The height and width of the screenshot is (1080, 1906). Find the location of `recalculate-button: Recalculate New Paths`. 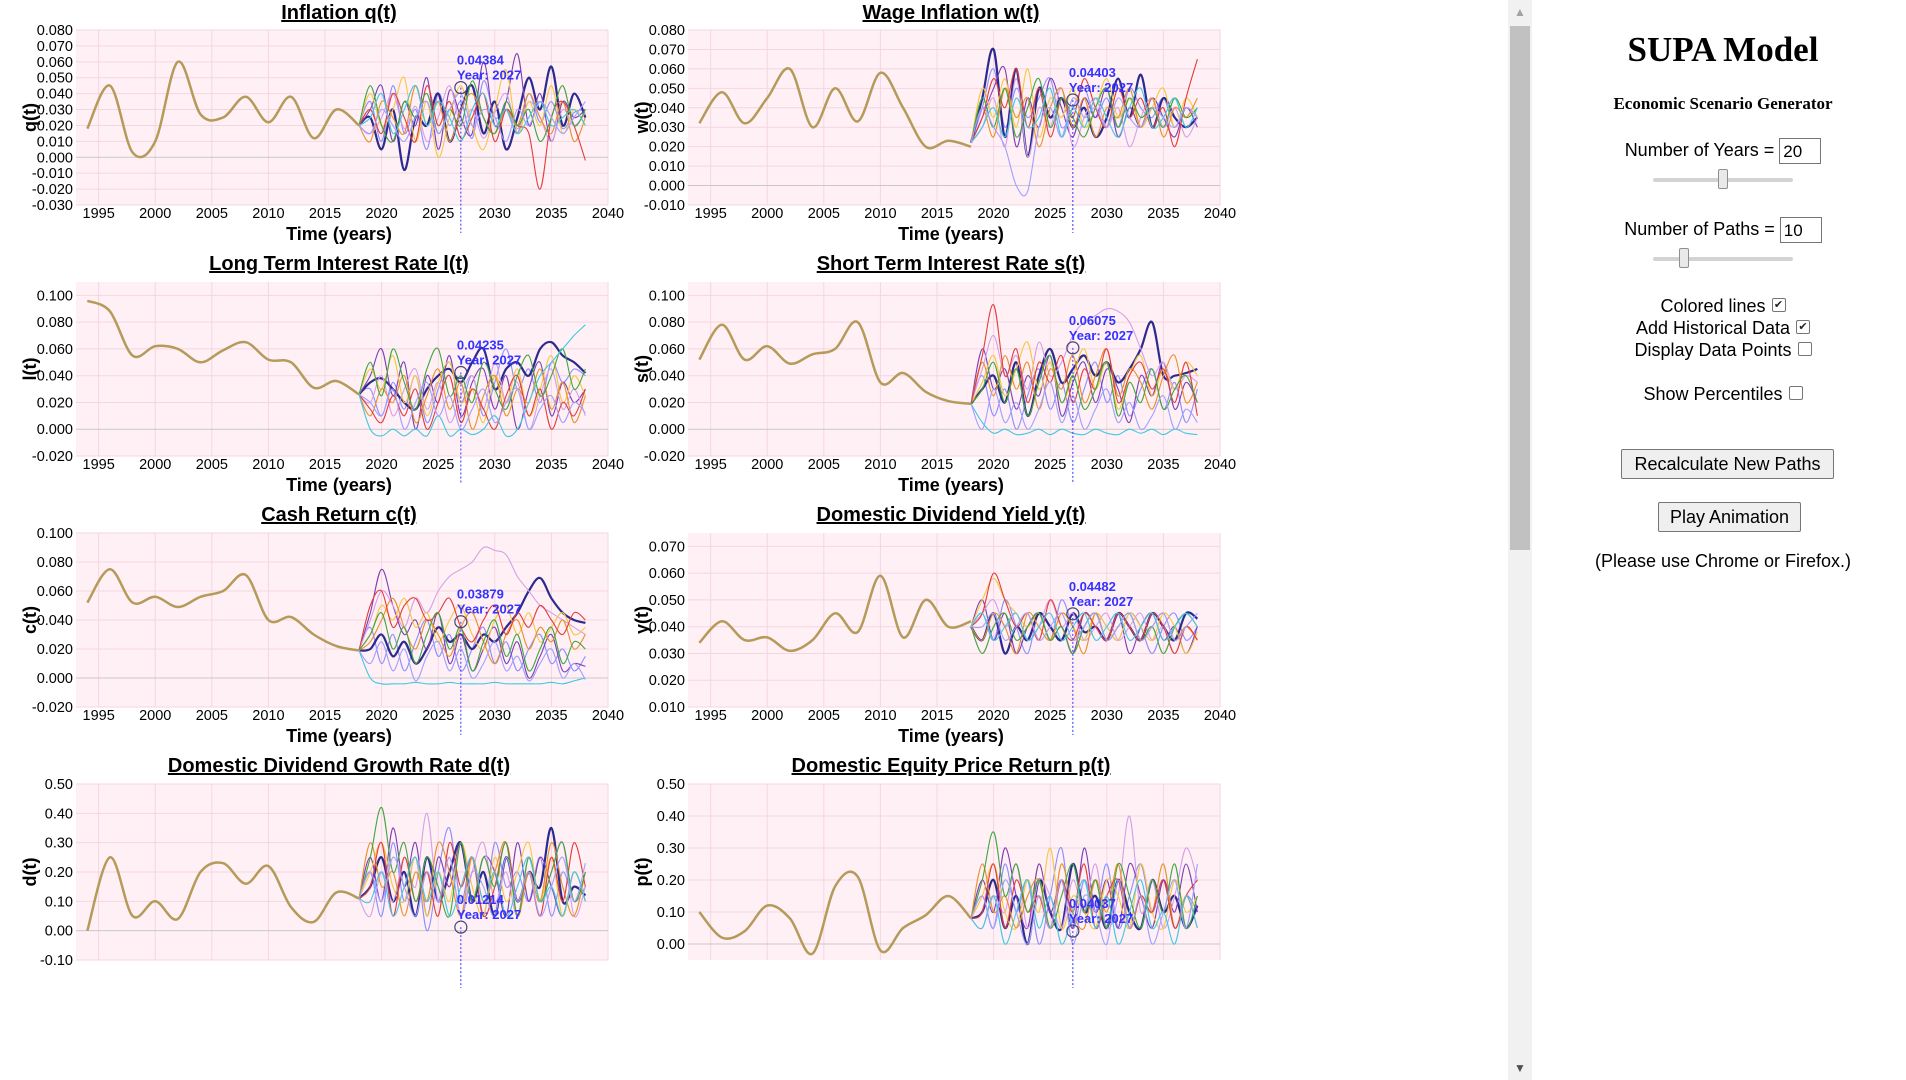

recalculate-button: Recalculate New Paths is located at coordinates (1727, 464).